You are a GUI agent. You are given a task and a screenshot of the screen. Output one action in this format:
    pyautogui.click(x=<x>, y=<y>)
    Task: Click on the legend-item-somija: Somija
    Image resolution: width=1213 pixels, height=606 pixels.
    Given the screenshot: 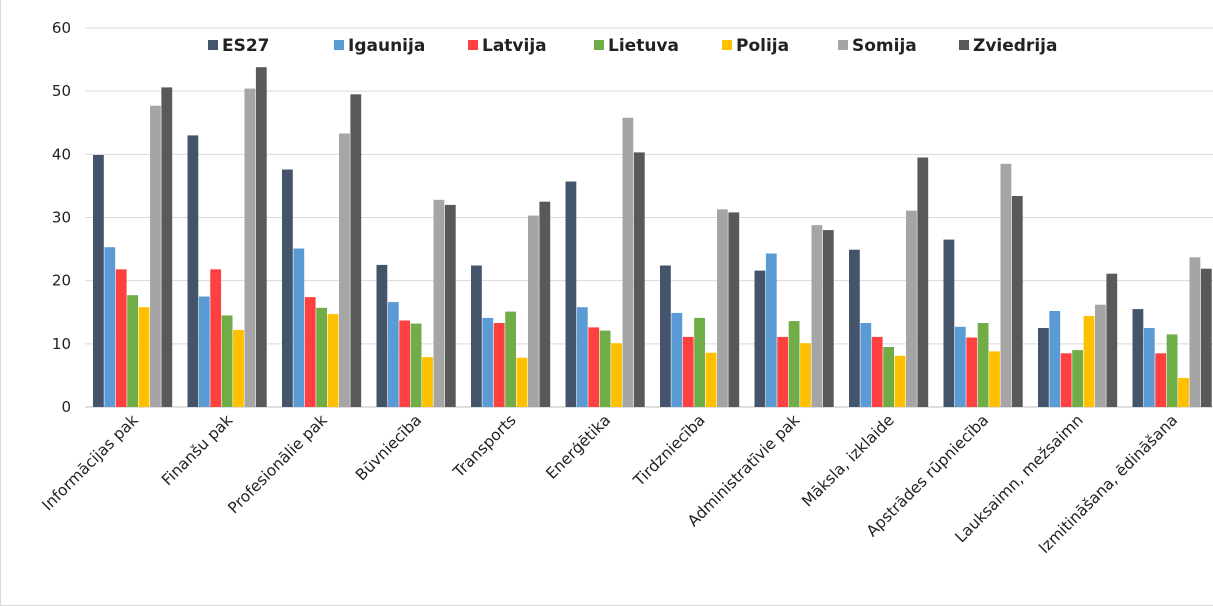 What is the action you would take?
    pyautogui.click(x=877, y=46)
    